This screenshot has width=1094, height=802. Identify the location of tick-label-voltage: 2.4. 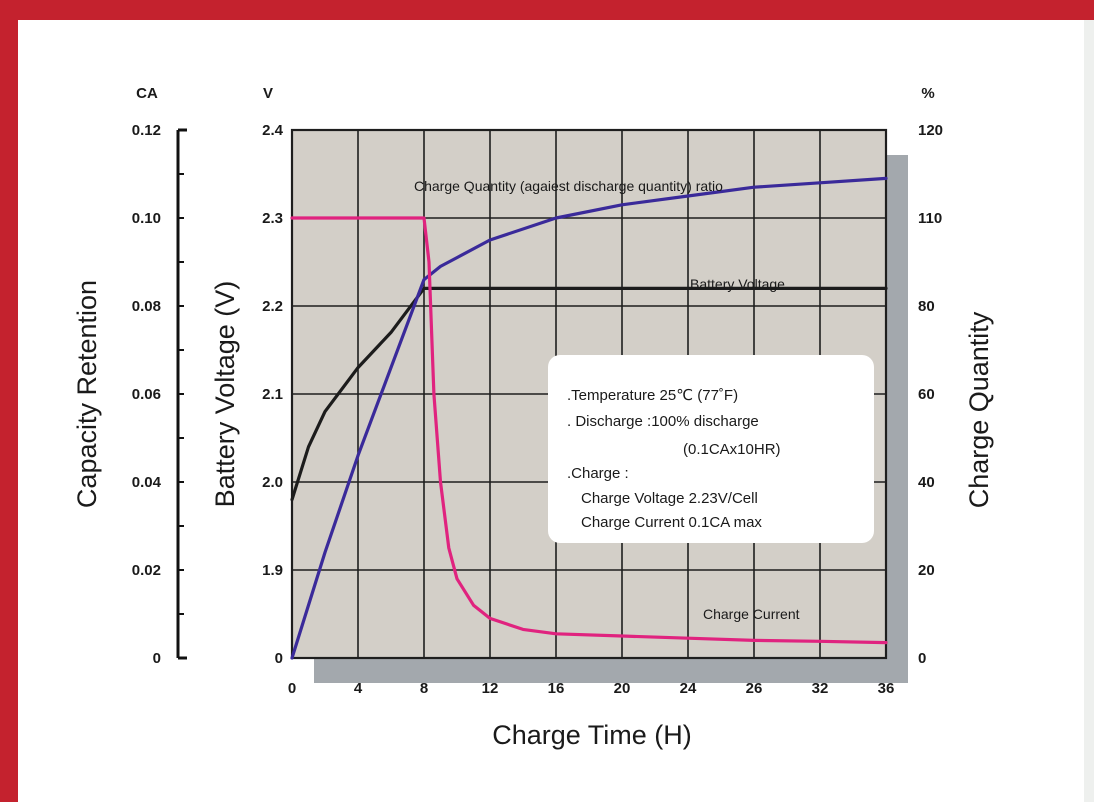
(273, 130).